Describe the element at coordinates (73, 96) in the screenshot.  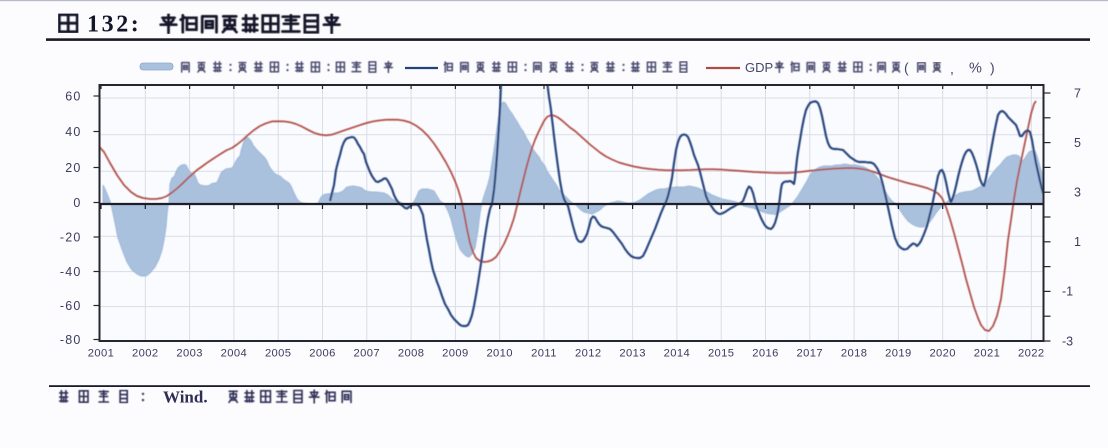
I see `svg-text: 60` at that location.